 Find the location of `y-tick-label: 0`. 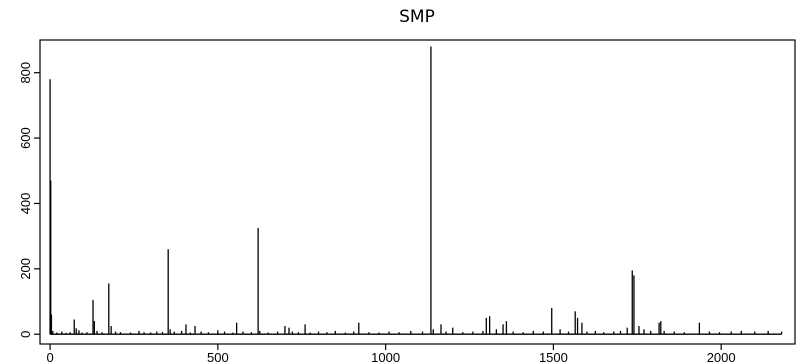

y-tick-label: 0 is located at coordinates (25, 334).